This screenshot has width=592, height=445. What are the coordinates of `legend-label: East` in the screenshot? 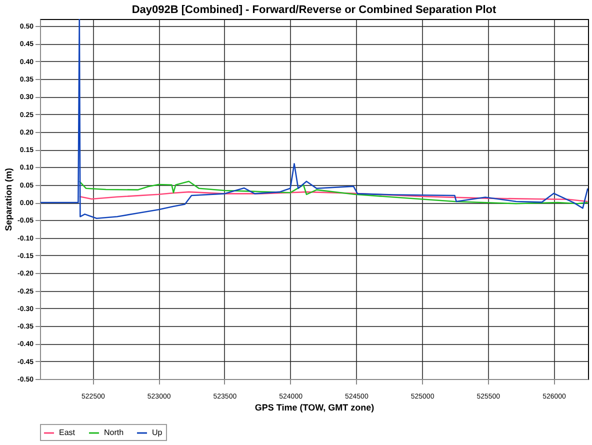 It's located at (67, 432).